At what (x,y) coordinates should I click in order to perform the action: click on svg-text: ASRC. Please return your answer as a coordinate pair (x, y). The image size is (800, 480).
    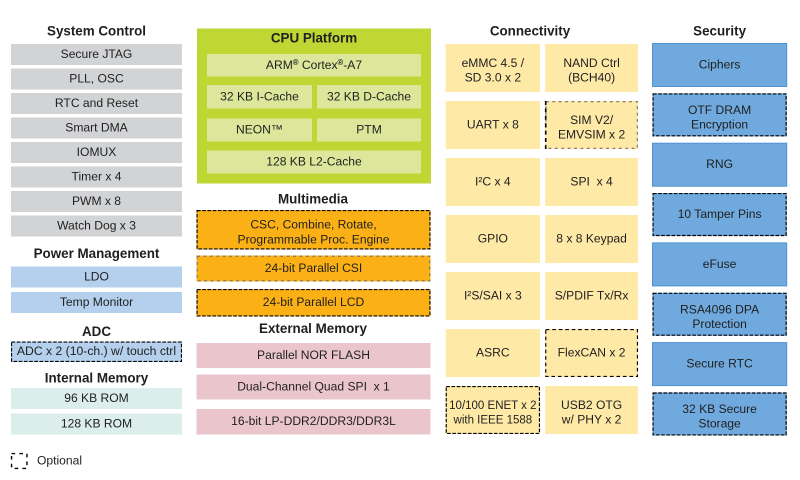
    Looking at the image, I should click on (493, 353).